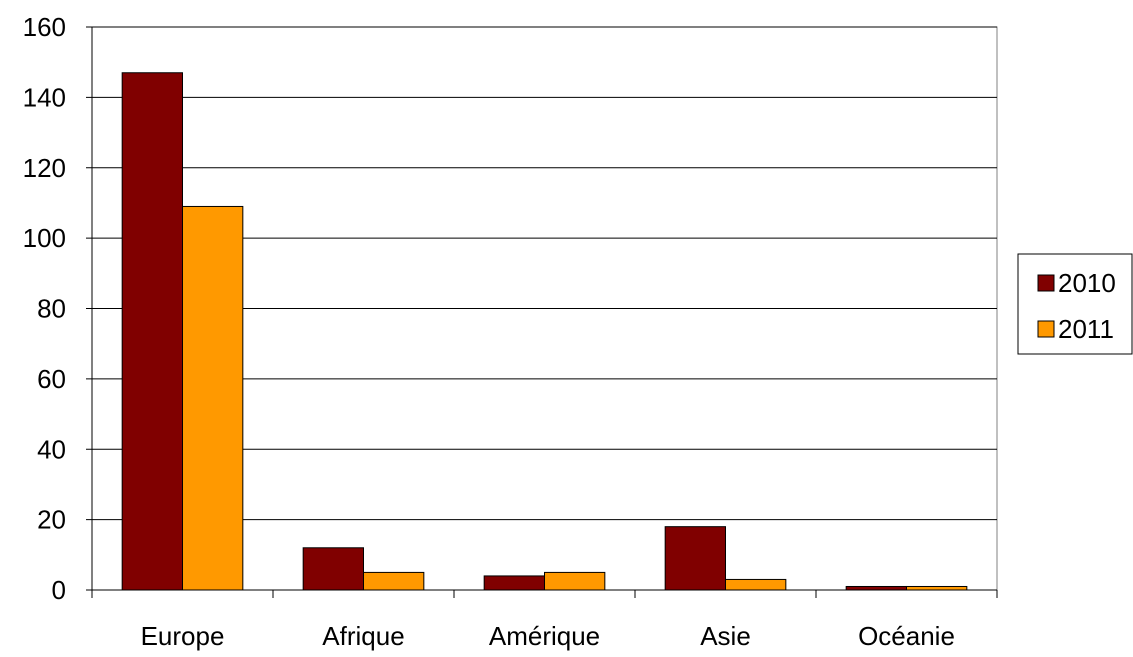  Describe the element at coordinates (51, 309) in the screenshot. I see `y-tick-label: 80` at that location.